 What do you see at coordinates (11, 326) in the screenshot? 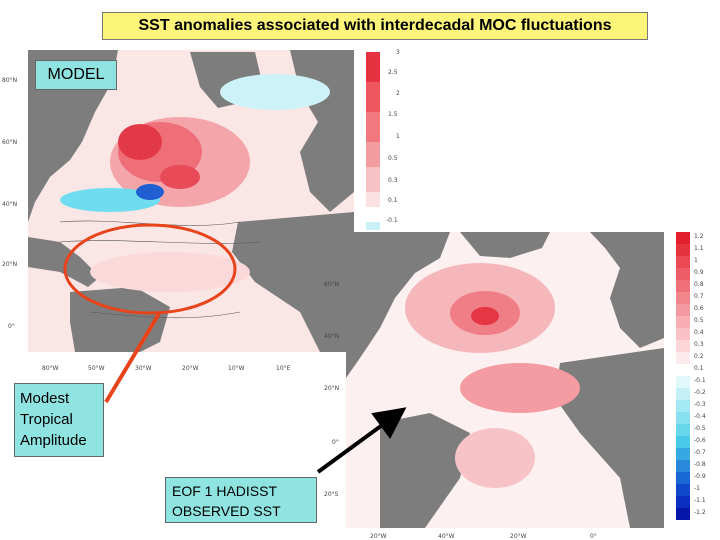
I see `model-lat-tick: 0°` at bounding box center [11, 326].